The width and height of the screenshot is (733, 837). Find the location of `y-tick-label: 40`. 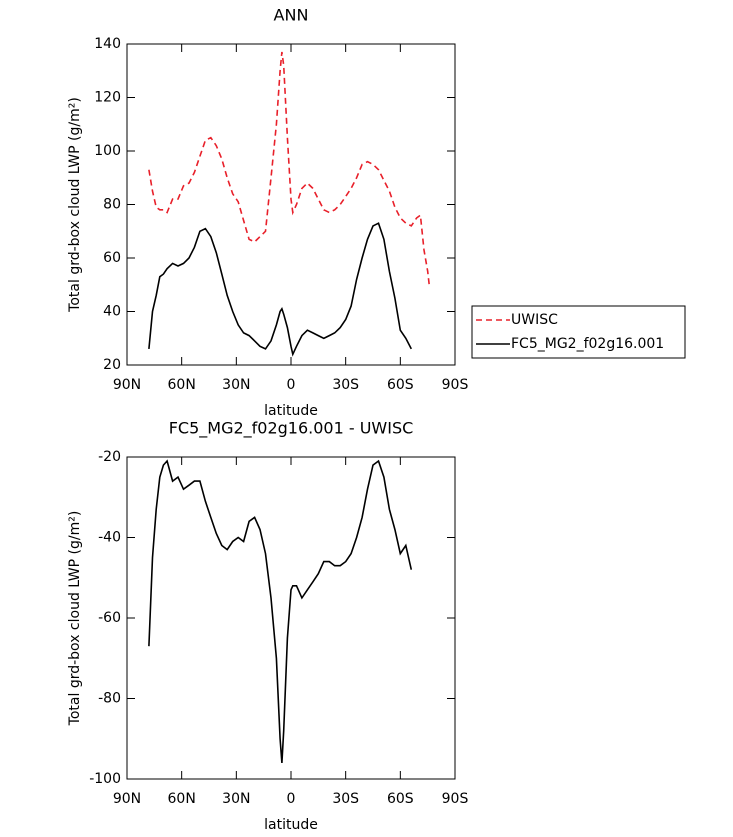

y-tick-label: 40 is located at coordinates (112, 312).